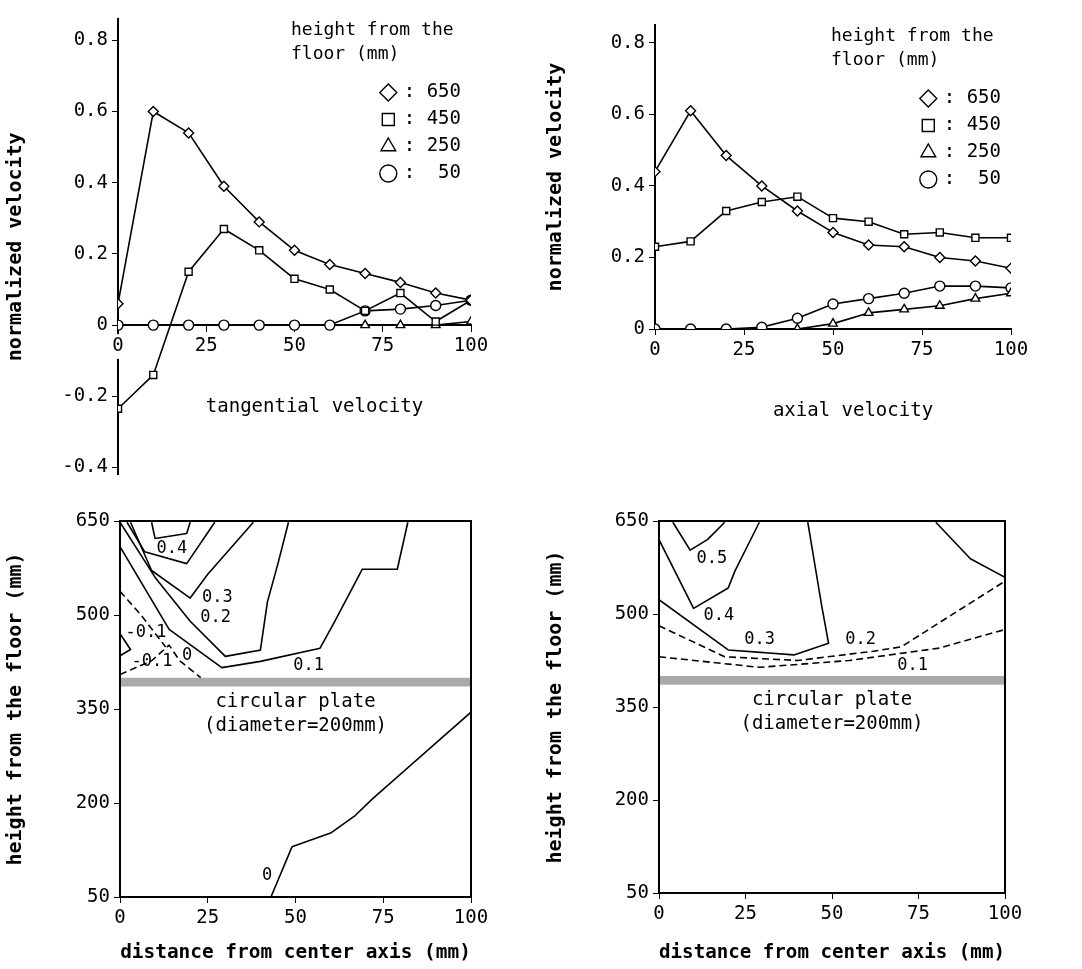 This screenshot has width=1082, height=969. I want to click on text: axial velocity, so click(853, 408).